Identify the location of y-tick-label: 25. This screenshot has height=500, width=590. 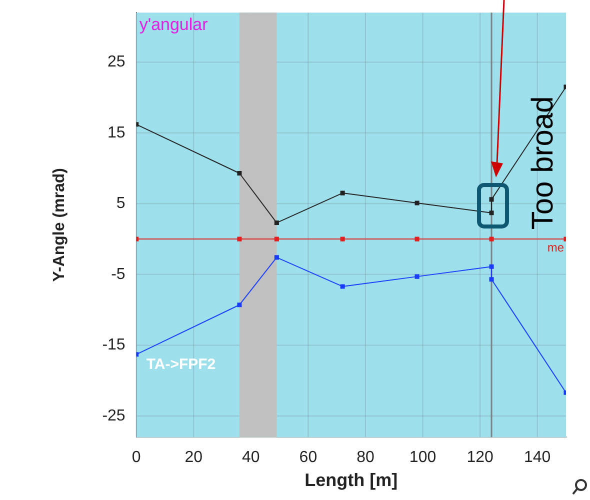
(117, 62).